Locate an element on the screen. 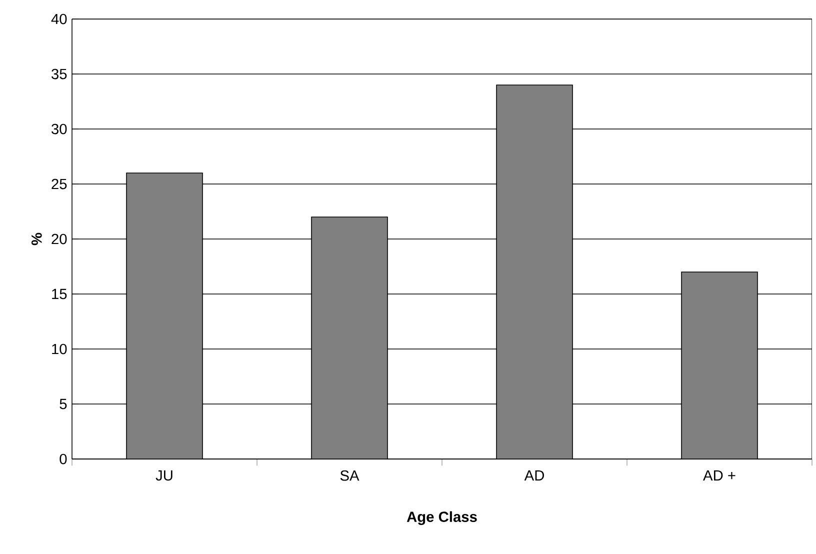 This screenshot has width=816, height=554. y-tick-label: 10 is located at coordinates (59, 349).